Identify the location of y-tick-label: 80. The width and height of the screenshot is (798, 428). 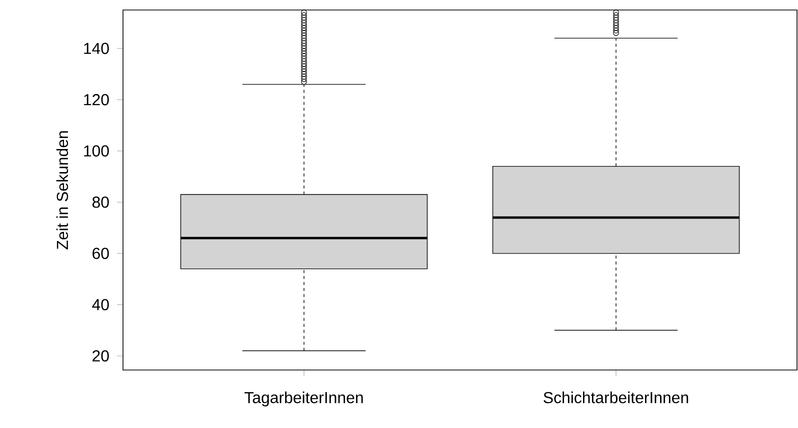
(100, 202).